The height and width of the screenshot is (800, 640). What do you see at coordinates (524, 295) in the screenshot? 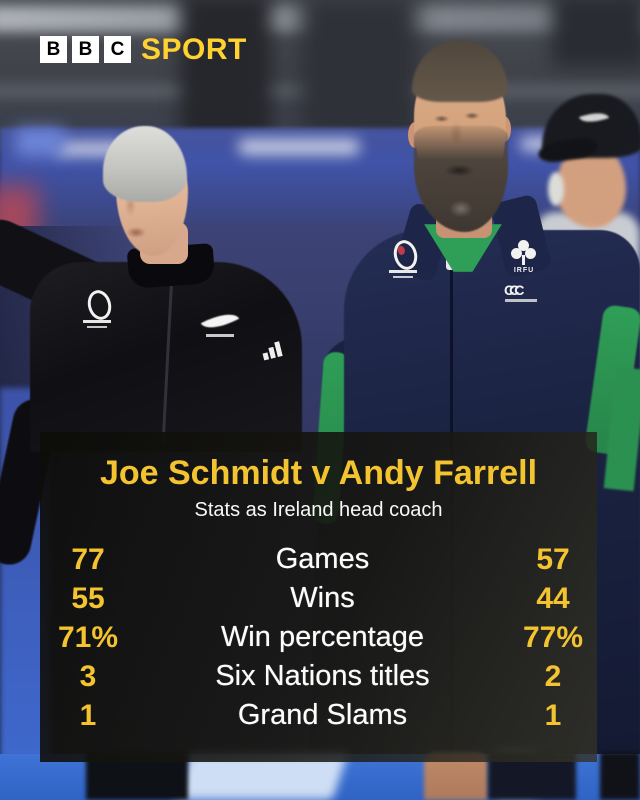
I see `canterbury-logo-icon: CCC` at bounding box center [524, 295].